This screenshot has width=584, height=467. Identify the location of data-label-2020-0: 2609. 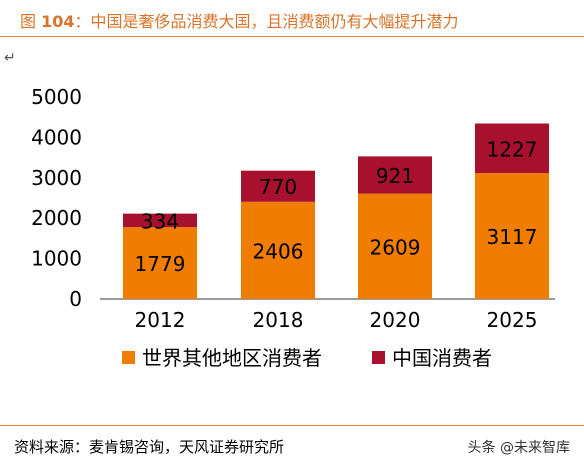
(395, 247).